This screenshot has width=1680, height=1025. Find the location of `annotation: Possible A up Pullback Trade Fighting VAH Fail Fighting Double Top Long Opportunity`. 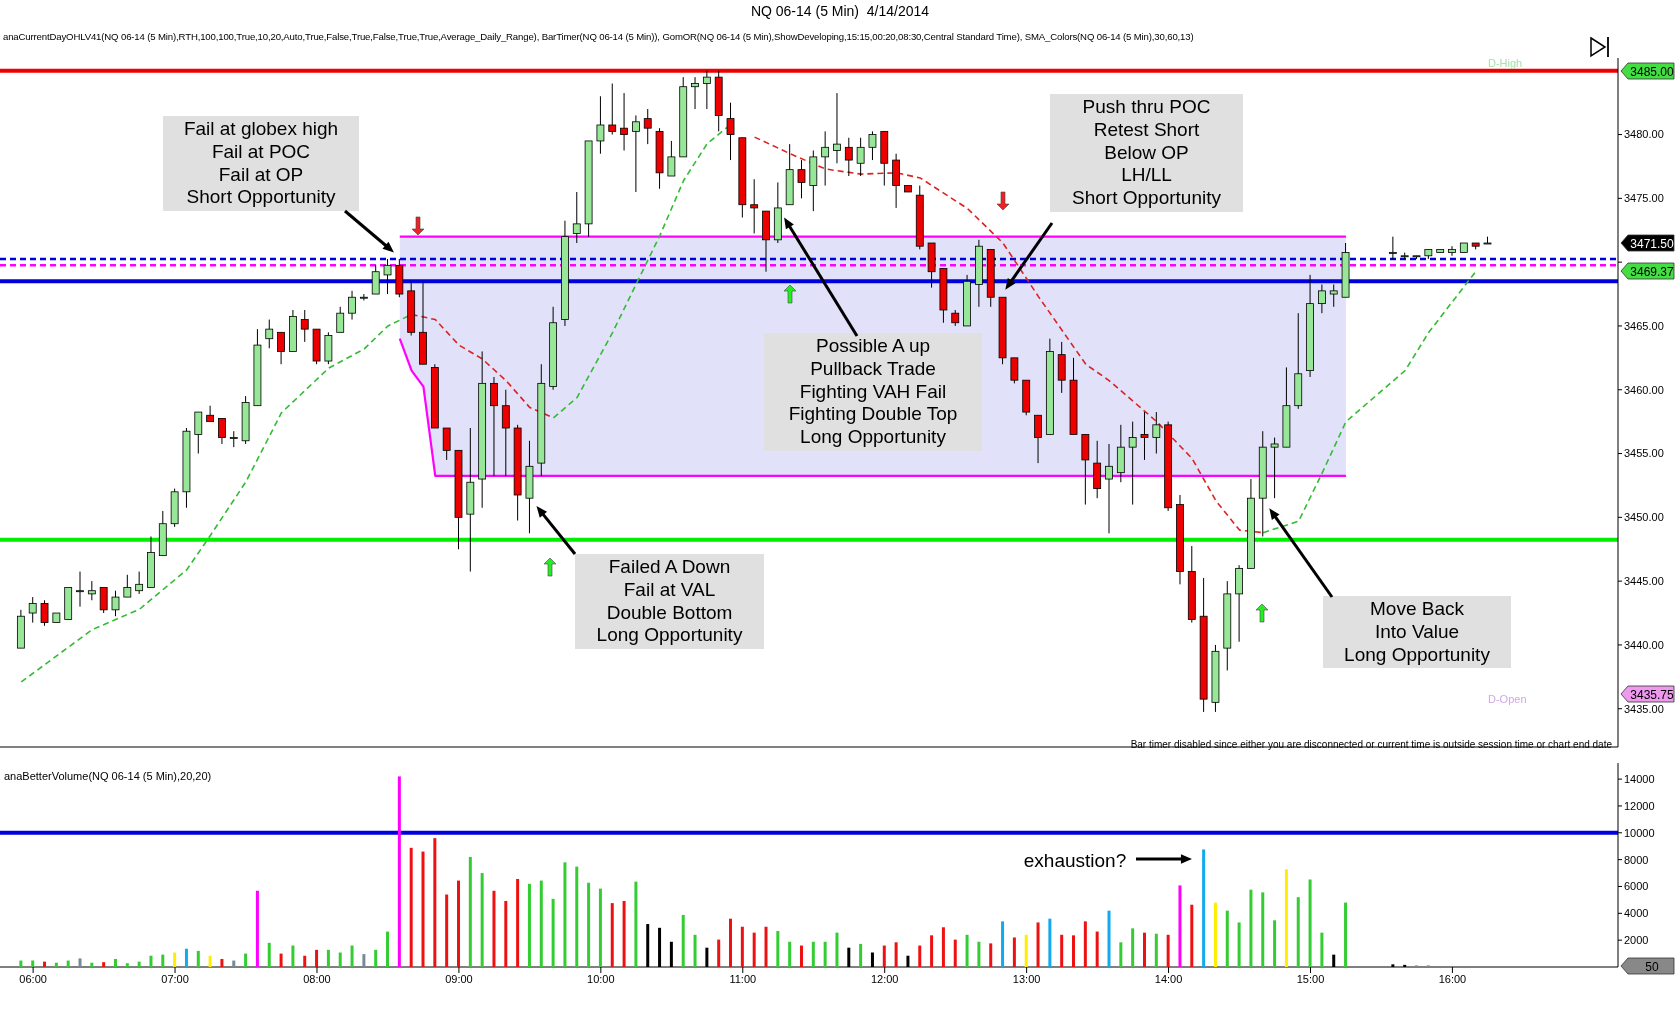

annotation: Possible A up Pullback Trade Fighting VAH Fail Fighting Double Top Long Opportunity is located at coordinates (873, 392).